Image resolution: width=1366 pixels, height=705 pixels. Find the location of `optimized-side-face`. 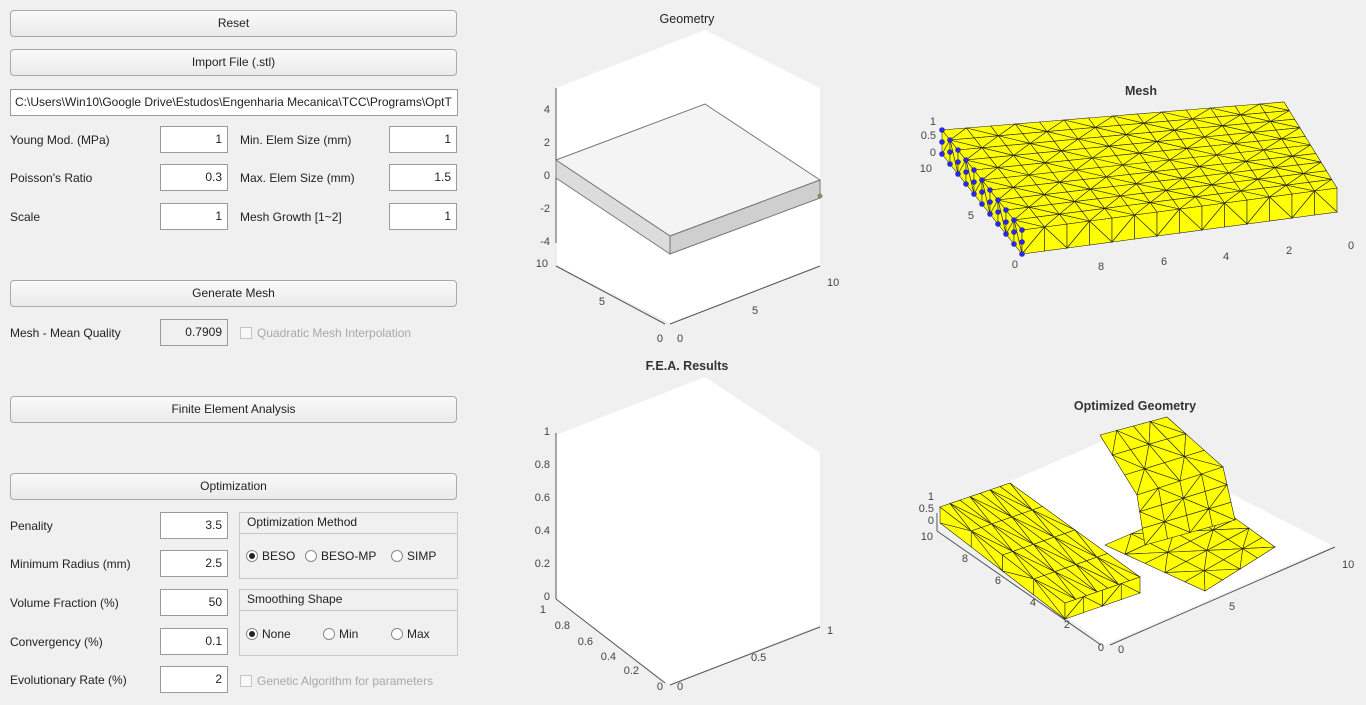

optimized-side-face is located at coordinates (1093, 604).